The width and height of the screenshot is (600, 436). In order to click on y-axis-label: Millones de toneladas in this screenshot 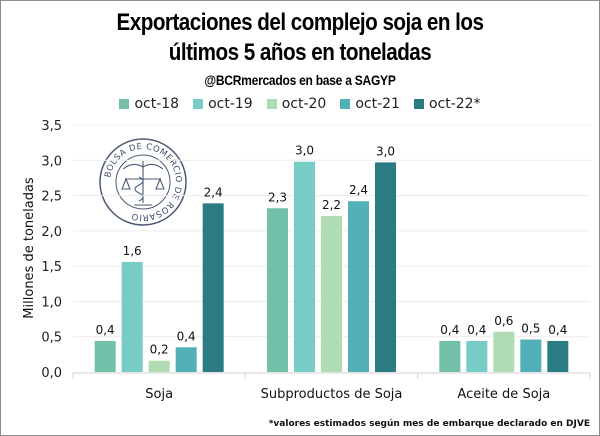, I will do `click(29, 248)`.